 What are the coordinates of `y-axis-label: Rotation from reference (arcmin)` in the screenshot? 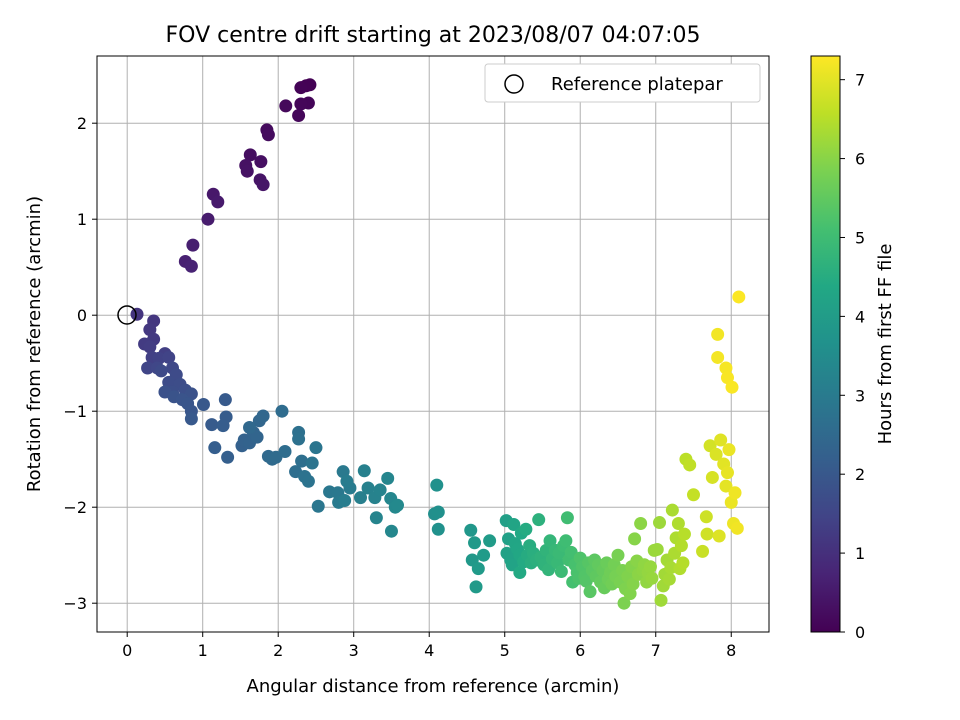 It's located at (34, 344).